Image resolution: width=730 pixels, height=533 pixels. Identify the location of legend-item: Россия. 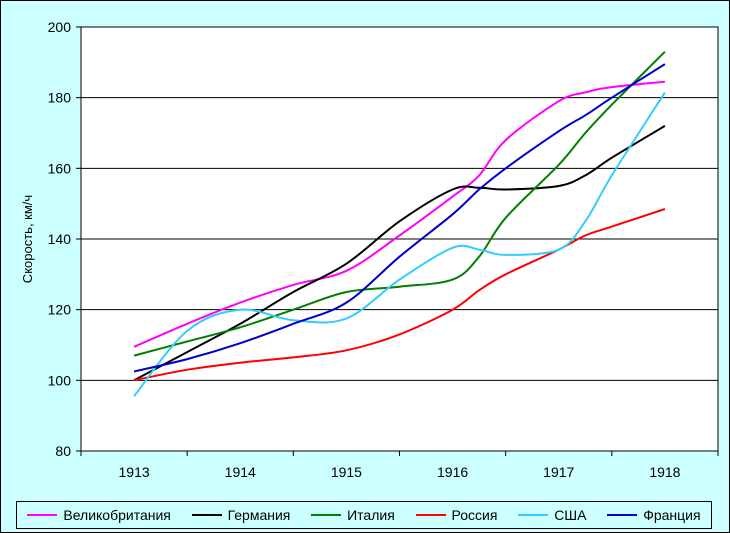
(456, 515).